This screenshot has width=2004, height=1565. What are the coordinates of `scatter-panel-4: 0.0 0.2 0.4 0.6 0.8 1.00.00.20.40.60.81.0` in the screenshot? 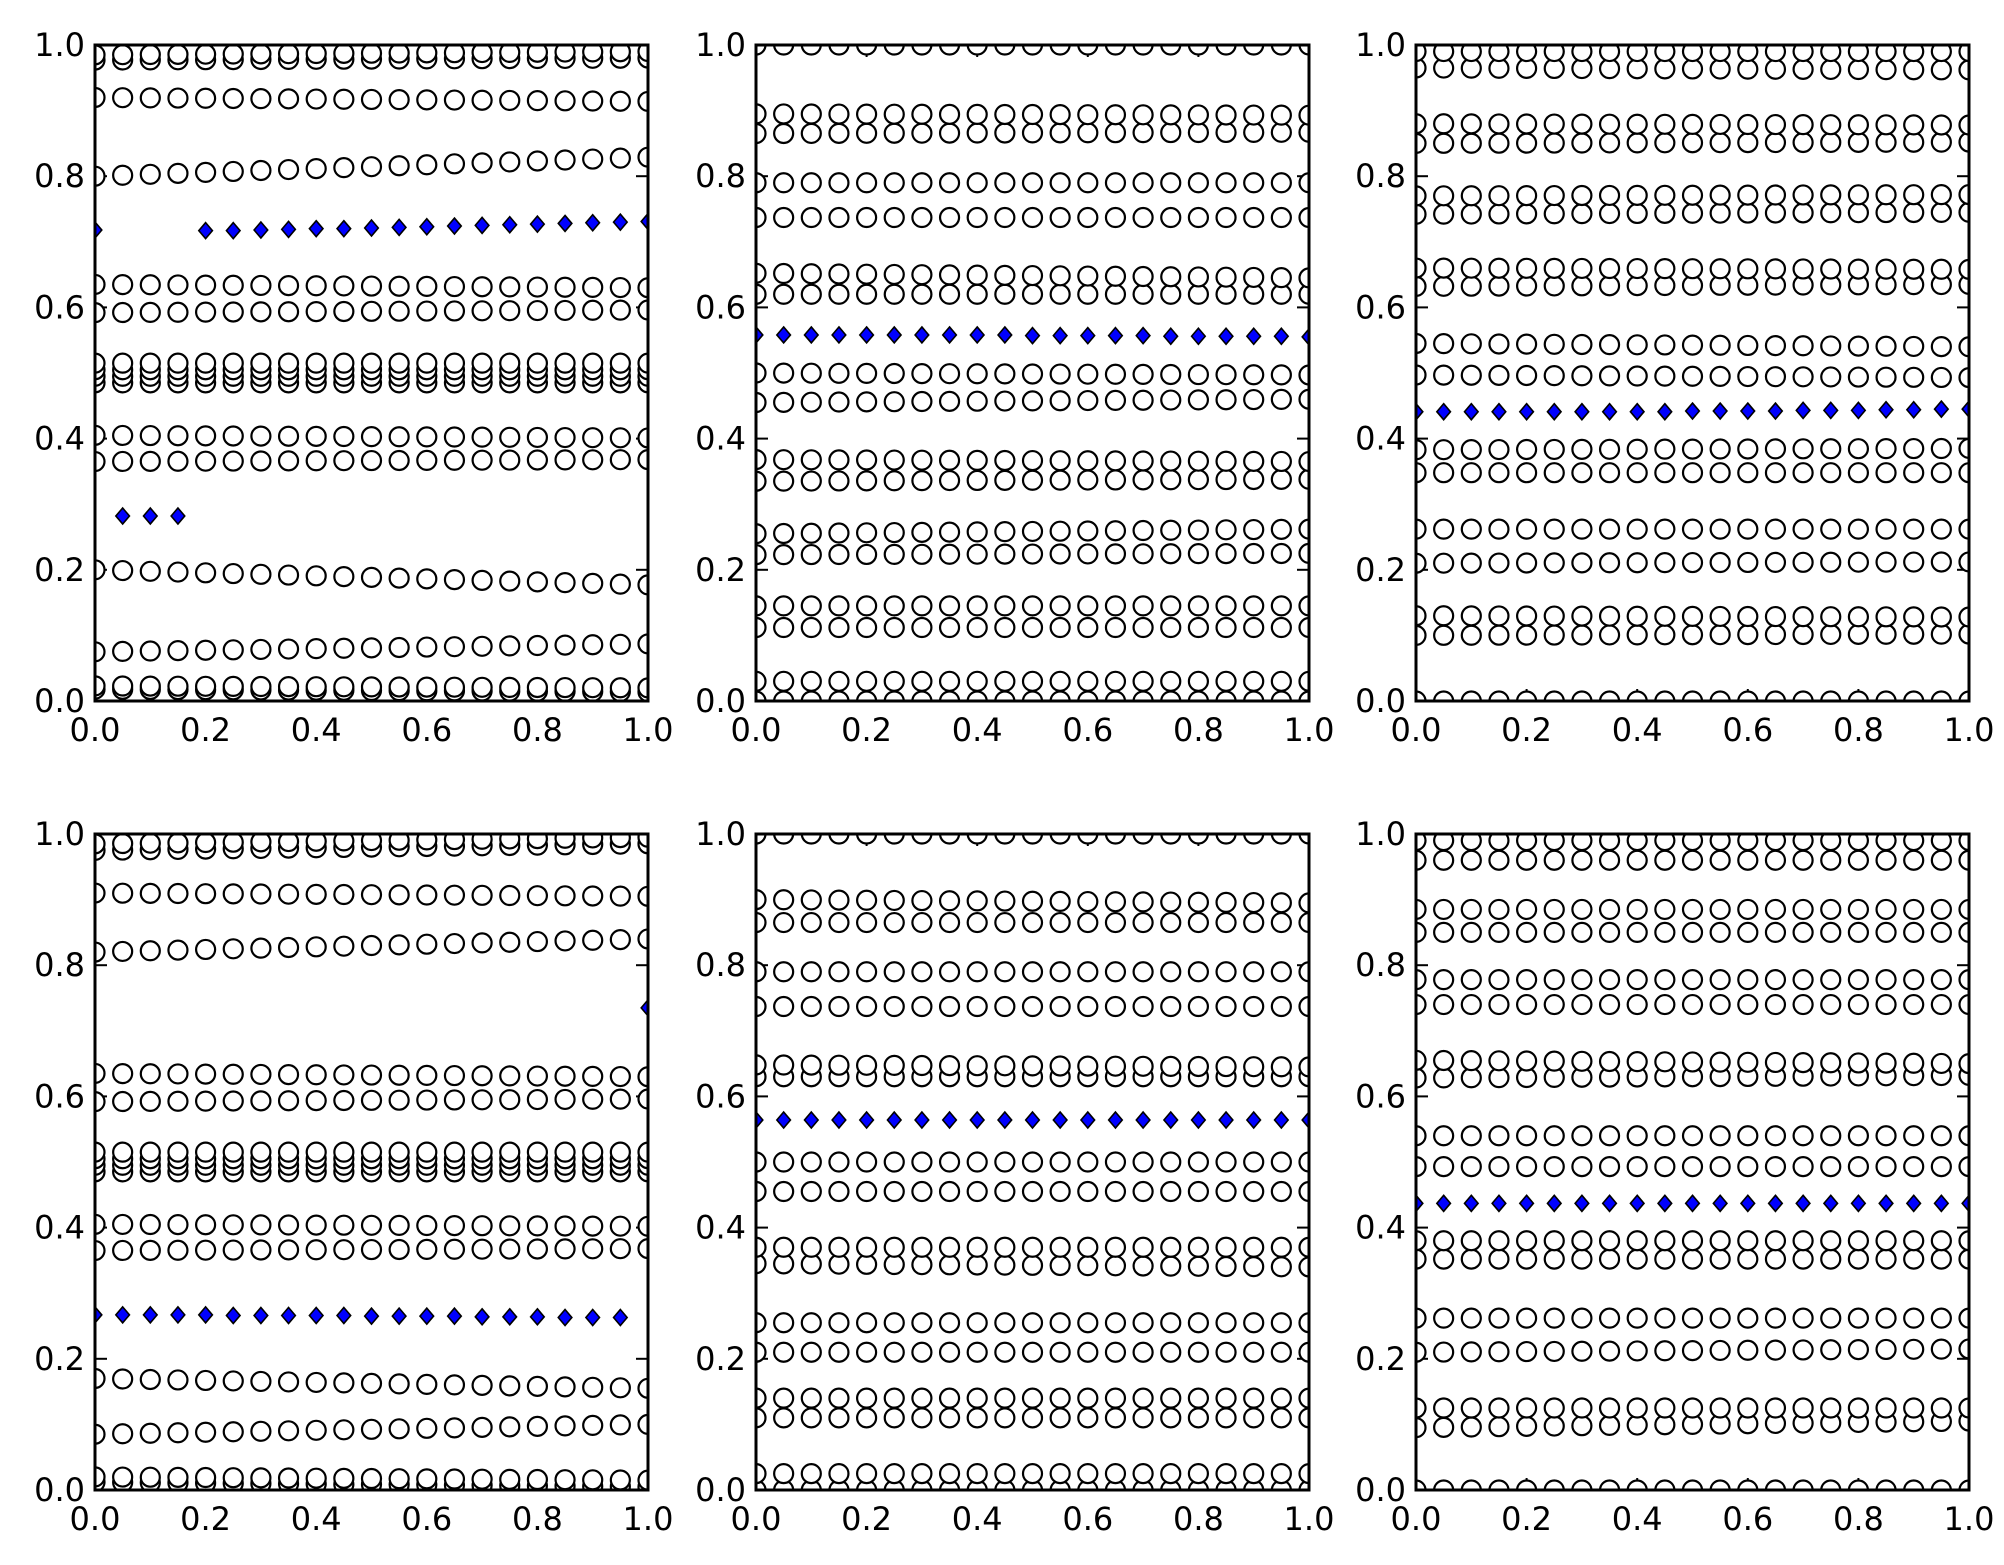 It's located at (353, 1176).